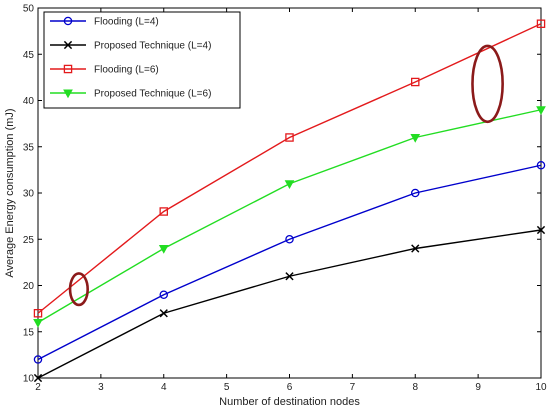 This screenshot has height=412, width=550. I want to click on x-tick-label: 7, so click(353, 387).